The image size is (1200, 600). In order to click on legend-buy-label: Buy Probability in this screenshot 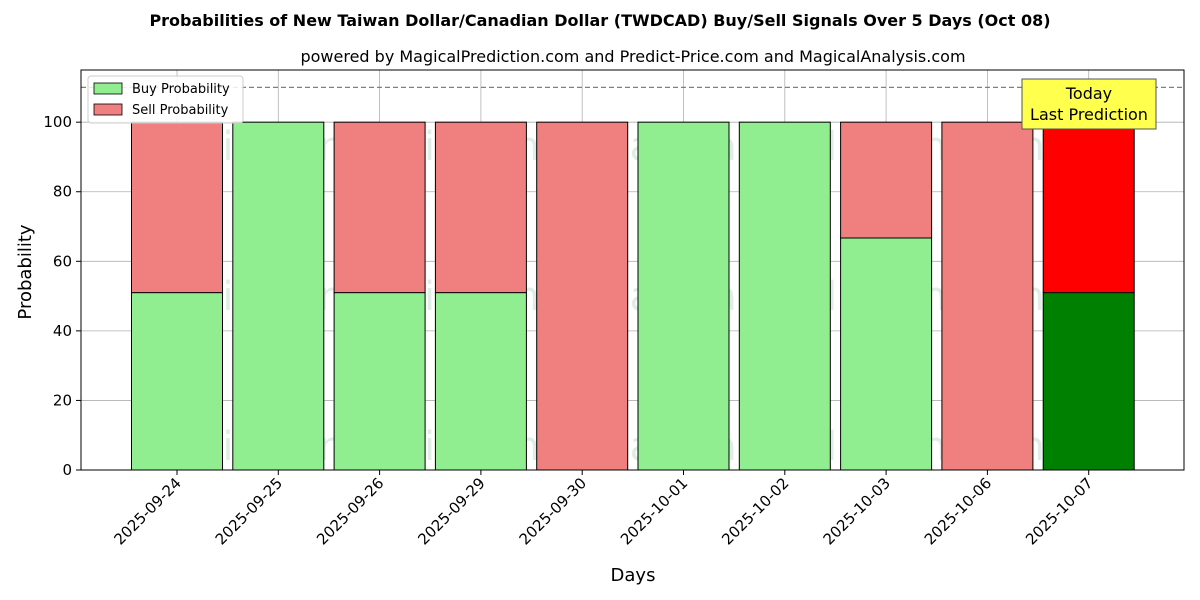, I will do `click(181, 89)`.